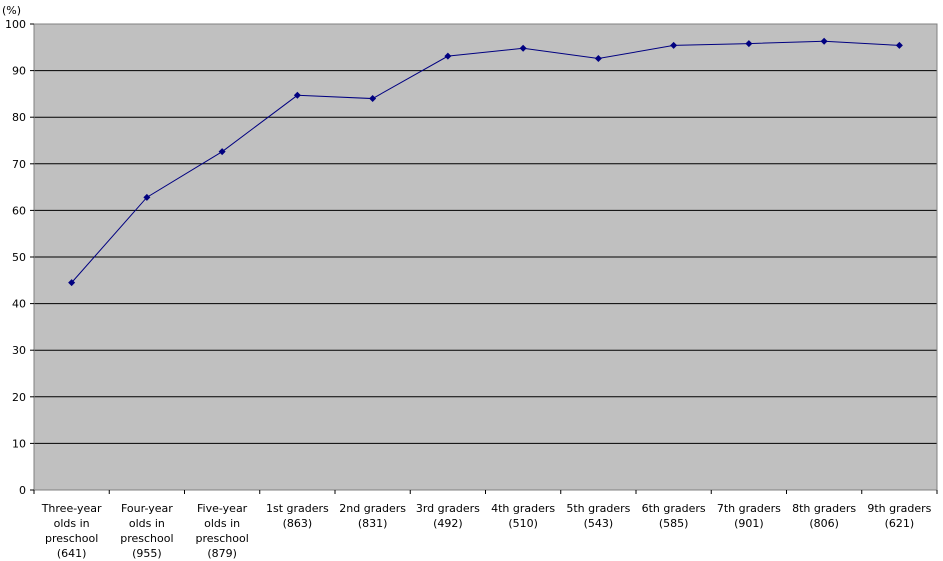 Image resolution: width=943 pixels, height=561 pixels. I want to click on x-tick-label: 5th graders (543), so click(598, 516).